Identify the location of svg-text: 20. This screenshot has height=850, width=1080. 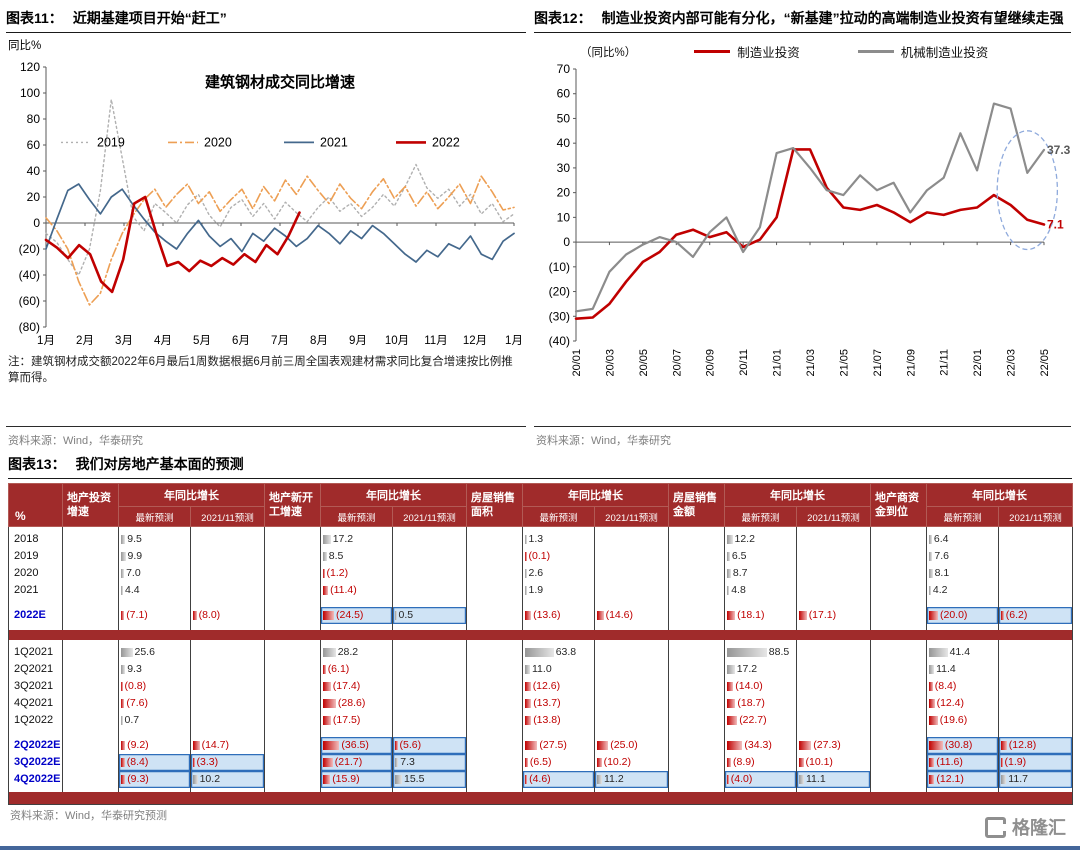
(34, 197).